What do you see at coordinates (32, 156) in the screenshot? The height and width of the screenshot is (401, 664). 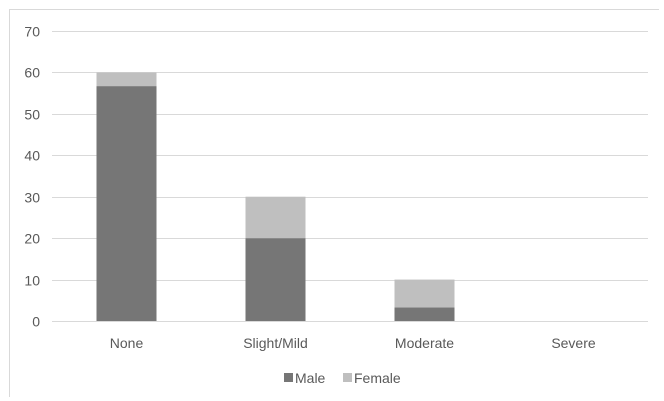 I see `y-tick-label: 40` at bounding box center [32, 156].